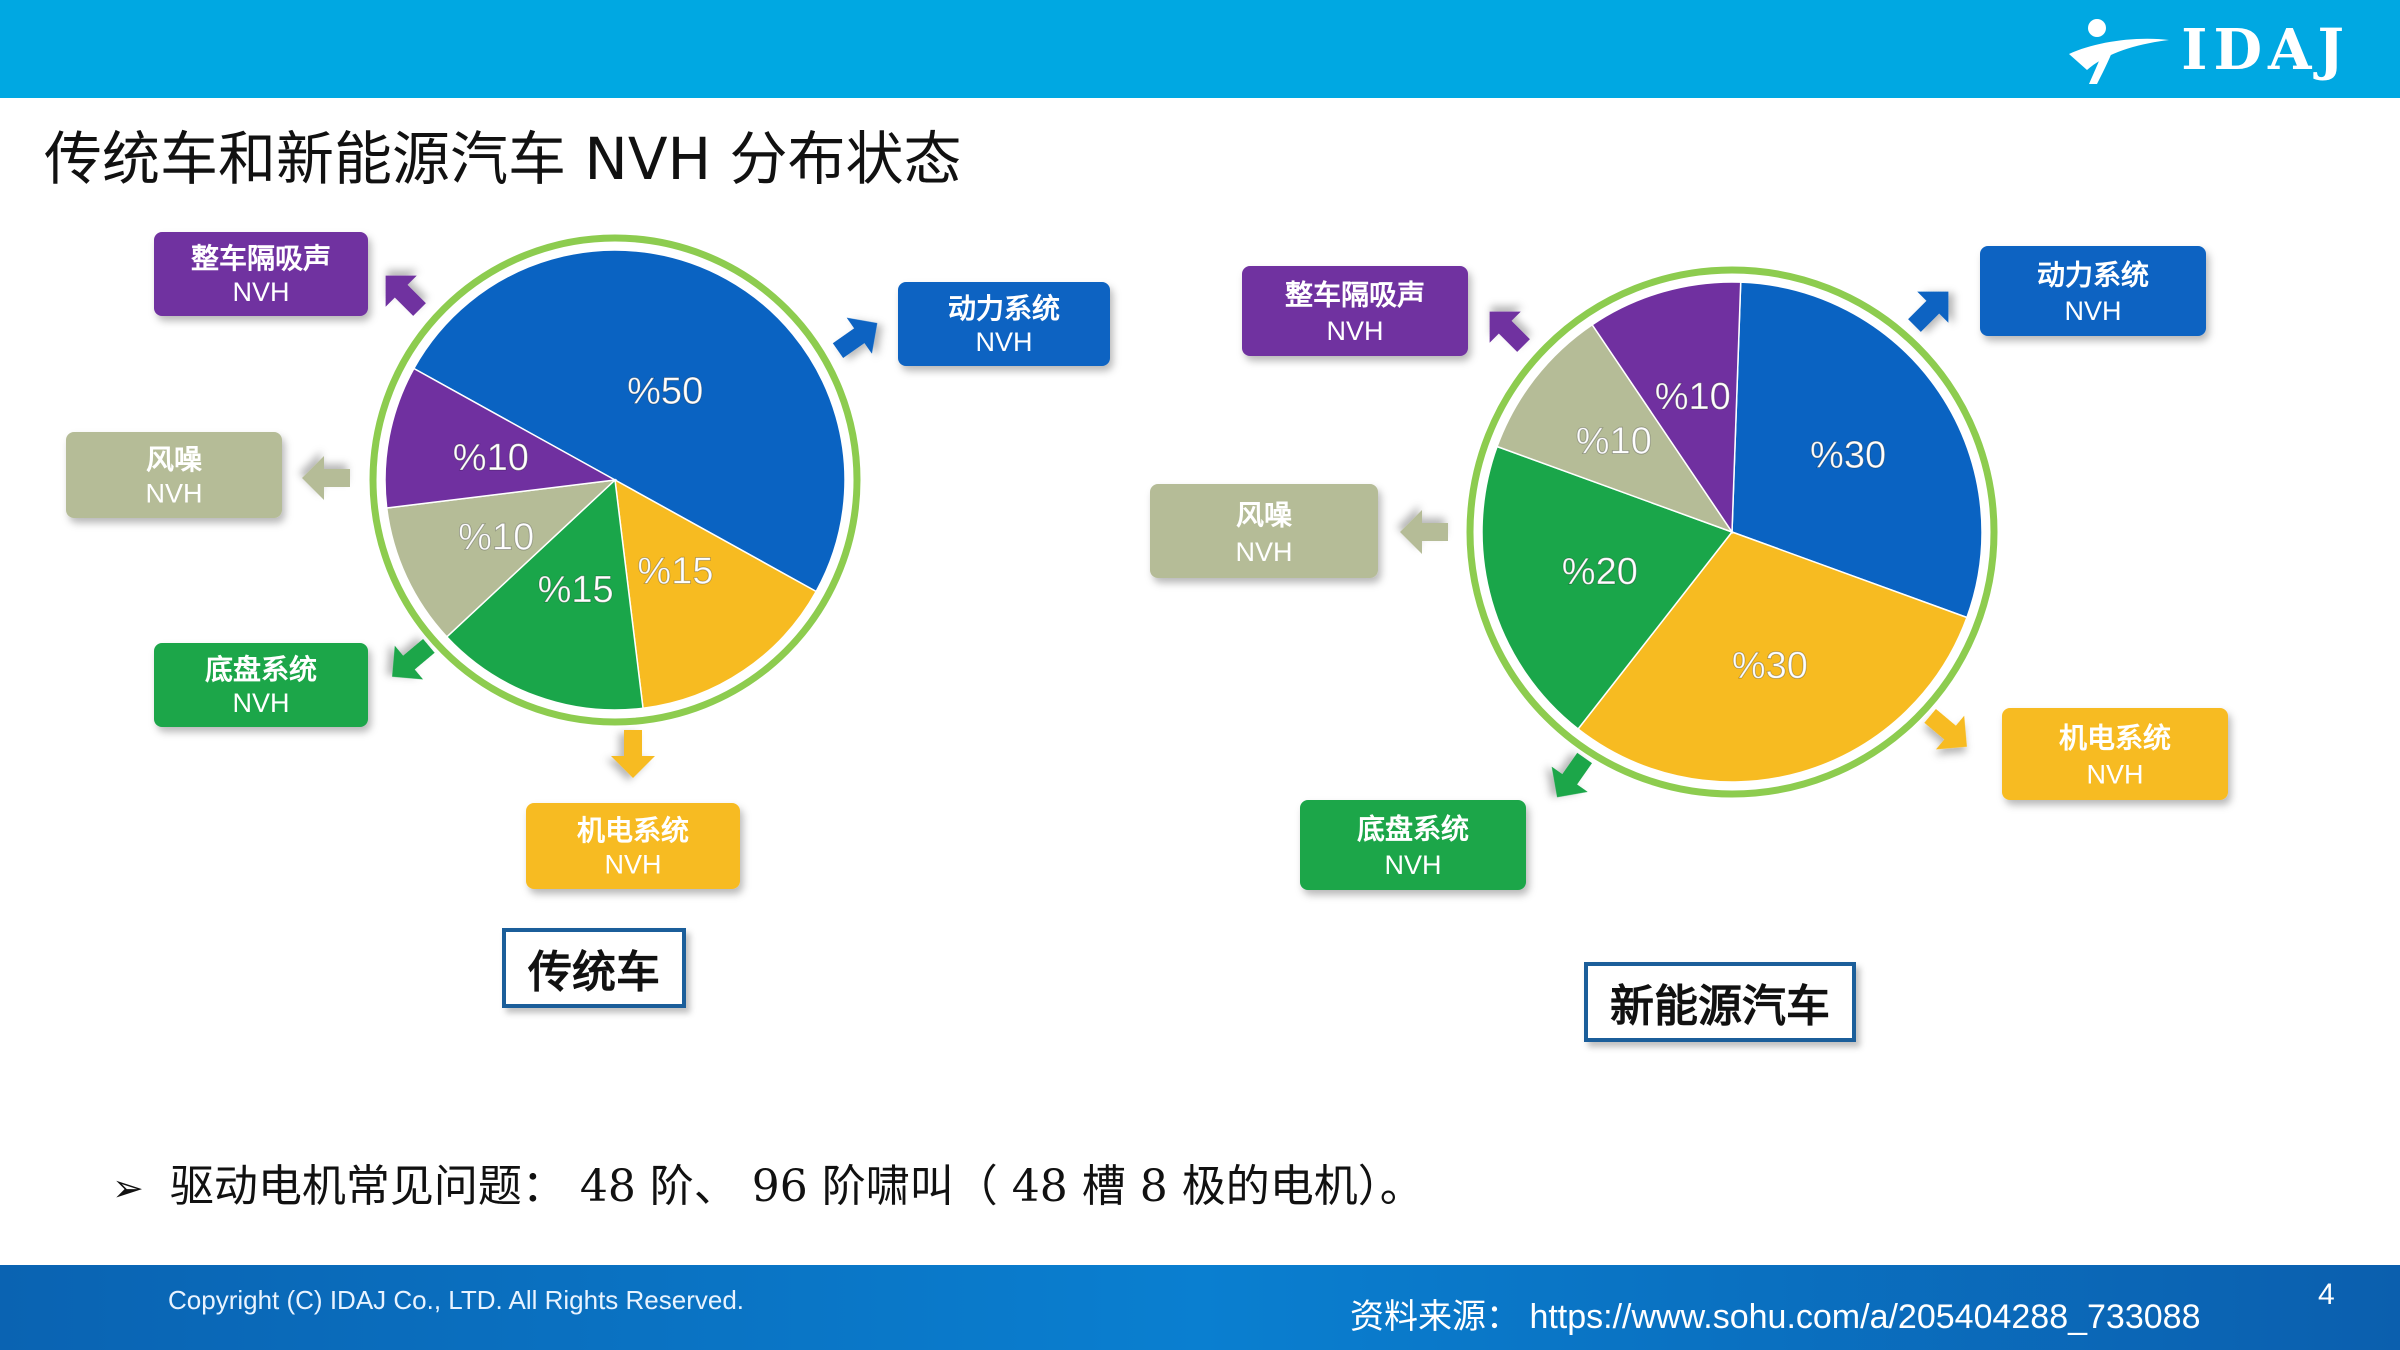  Describe the element at coordinates (1720, 1002) in the screenshot. I see `chart-title-new-energy: 新能源汽车` at that location.